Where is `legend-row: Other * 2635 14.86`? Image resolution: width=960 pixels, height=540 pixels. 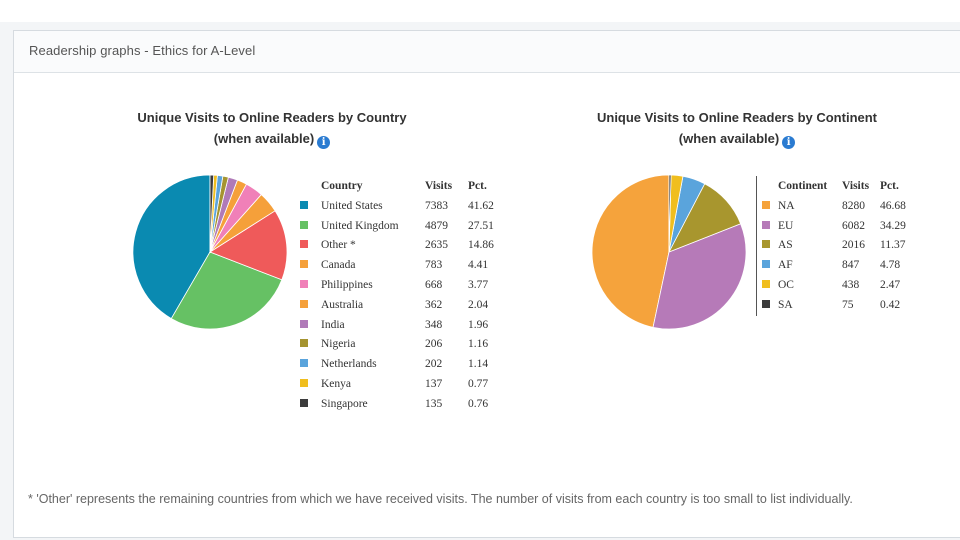 legend-row: Other * 2635 14.86 is located at coordinates (404, 246).